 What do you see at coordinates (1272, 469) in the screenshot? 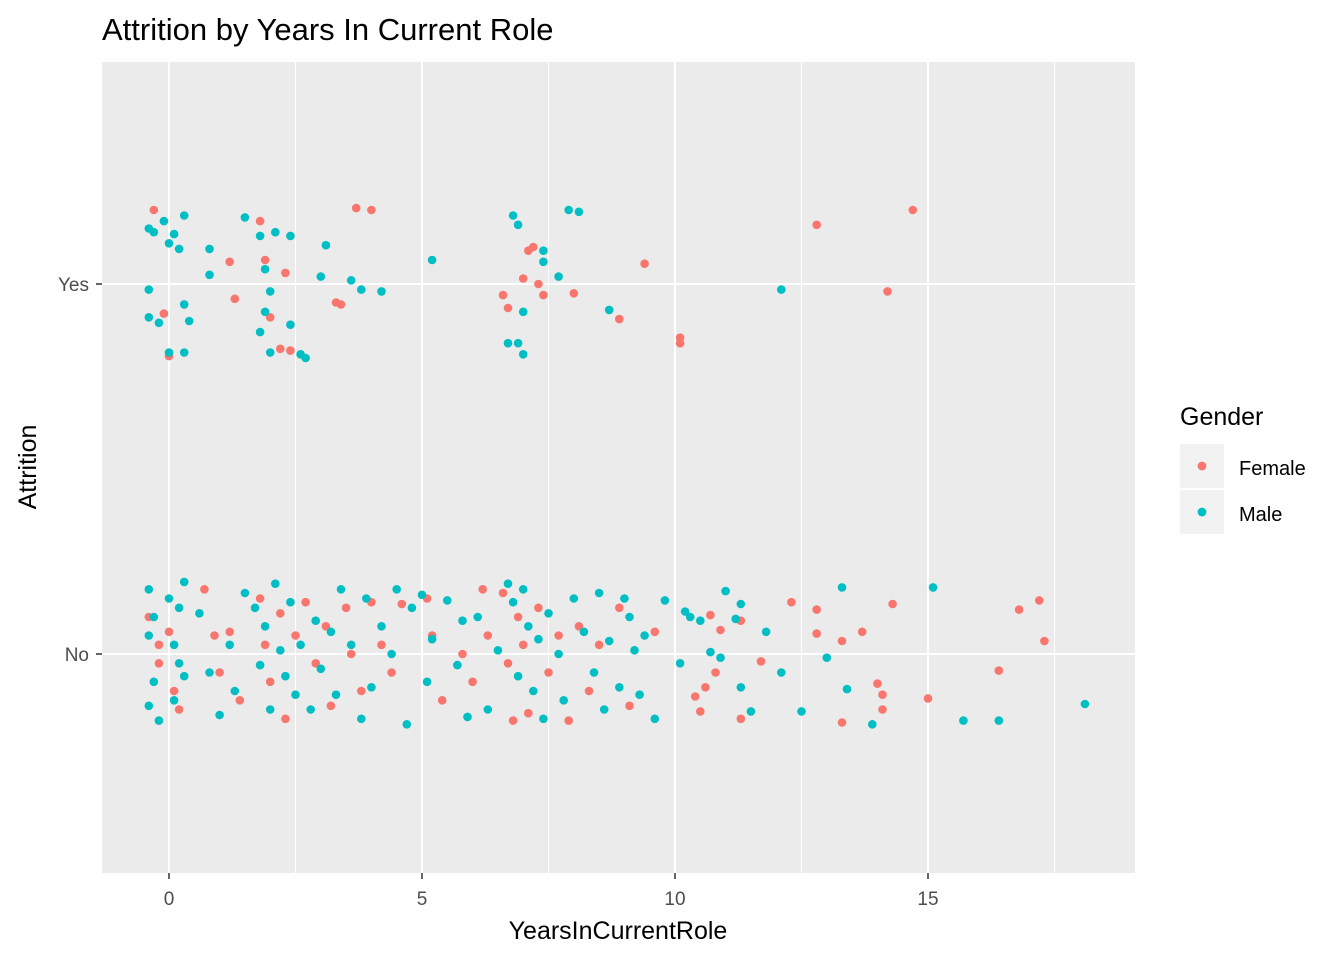
I see `legend-label-female: Female` at bounding box center [1272, 469].